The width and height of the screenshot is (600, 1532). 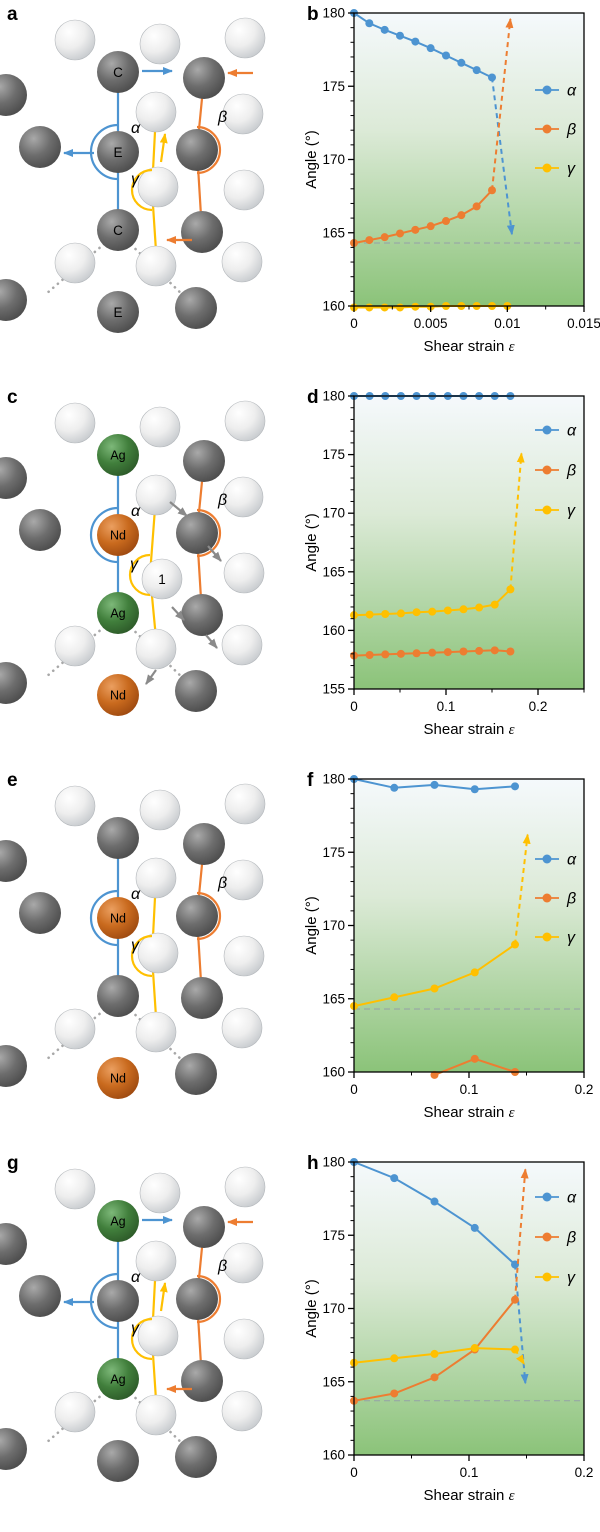 What do you see at coordinates (117, 614) in the screenshot?
I see `atom-label: Ag` at bounding box center [117, 614].